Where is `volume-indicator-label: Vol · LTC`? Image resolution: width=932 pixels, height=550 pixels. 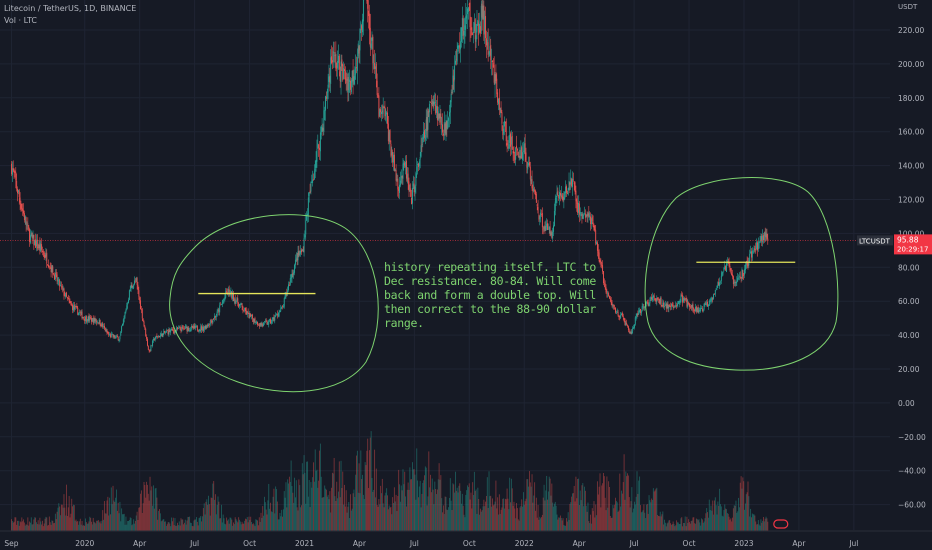
volume-indicator-label: Vol · LTC is located at coordinates (20, 20).